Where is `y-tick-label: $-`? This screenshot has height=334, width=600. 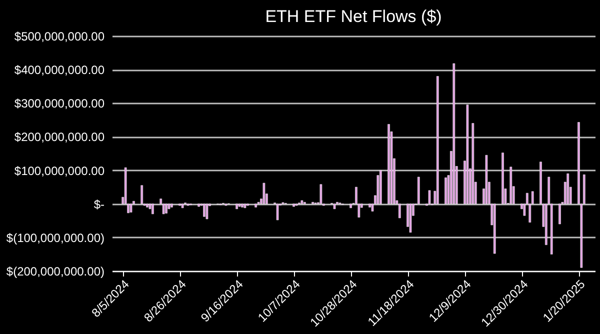 y-tick-label: $- is located at coordinates (99, 204).